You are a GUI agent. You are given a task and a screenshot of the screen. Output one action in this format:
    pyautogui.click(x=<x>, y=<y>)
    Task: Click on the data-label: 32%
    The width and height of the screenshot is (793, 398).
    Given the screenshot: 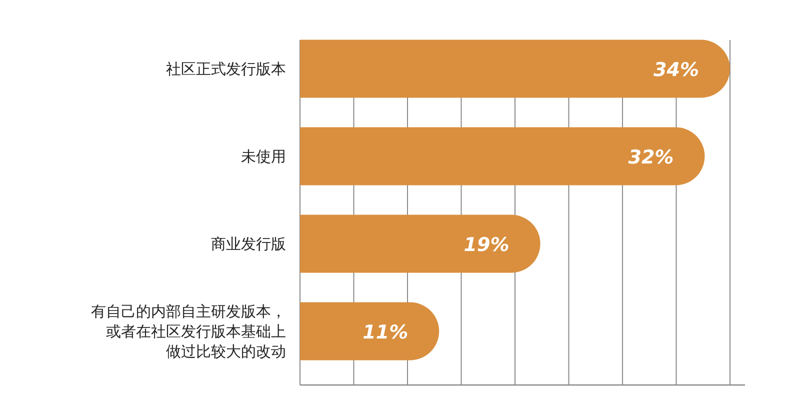 What is the action you would take?
    pyautogui.click(x=651, y=157)
    